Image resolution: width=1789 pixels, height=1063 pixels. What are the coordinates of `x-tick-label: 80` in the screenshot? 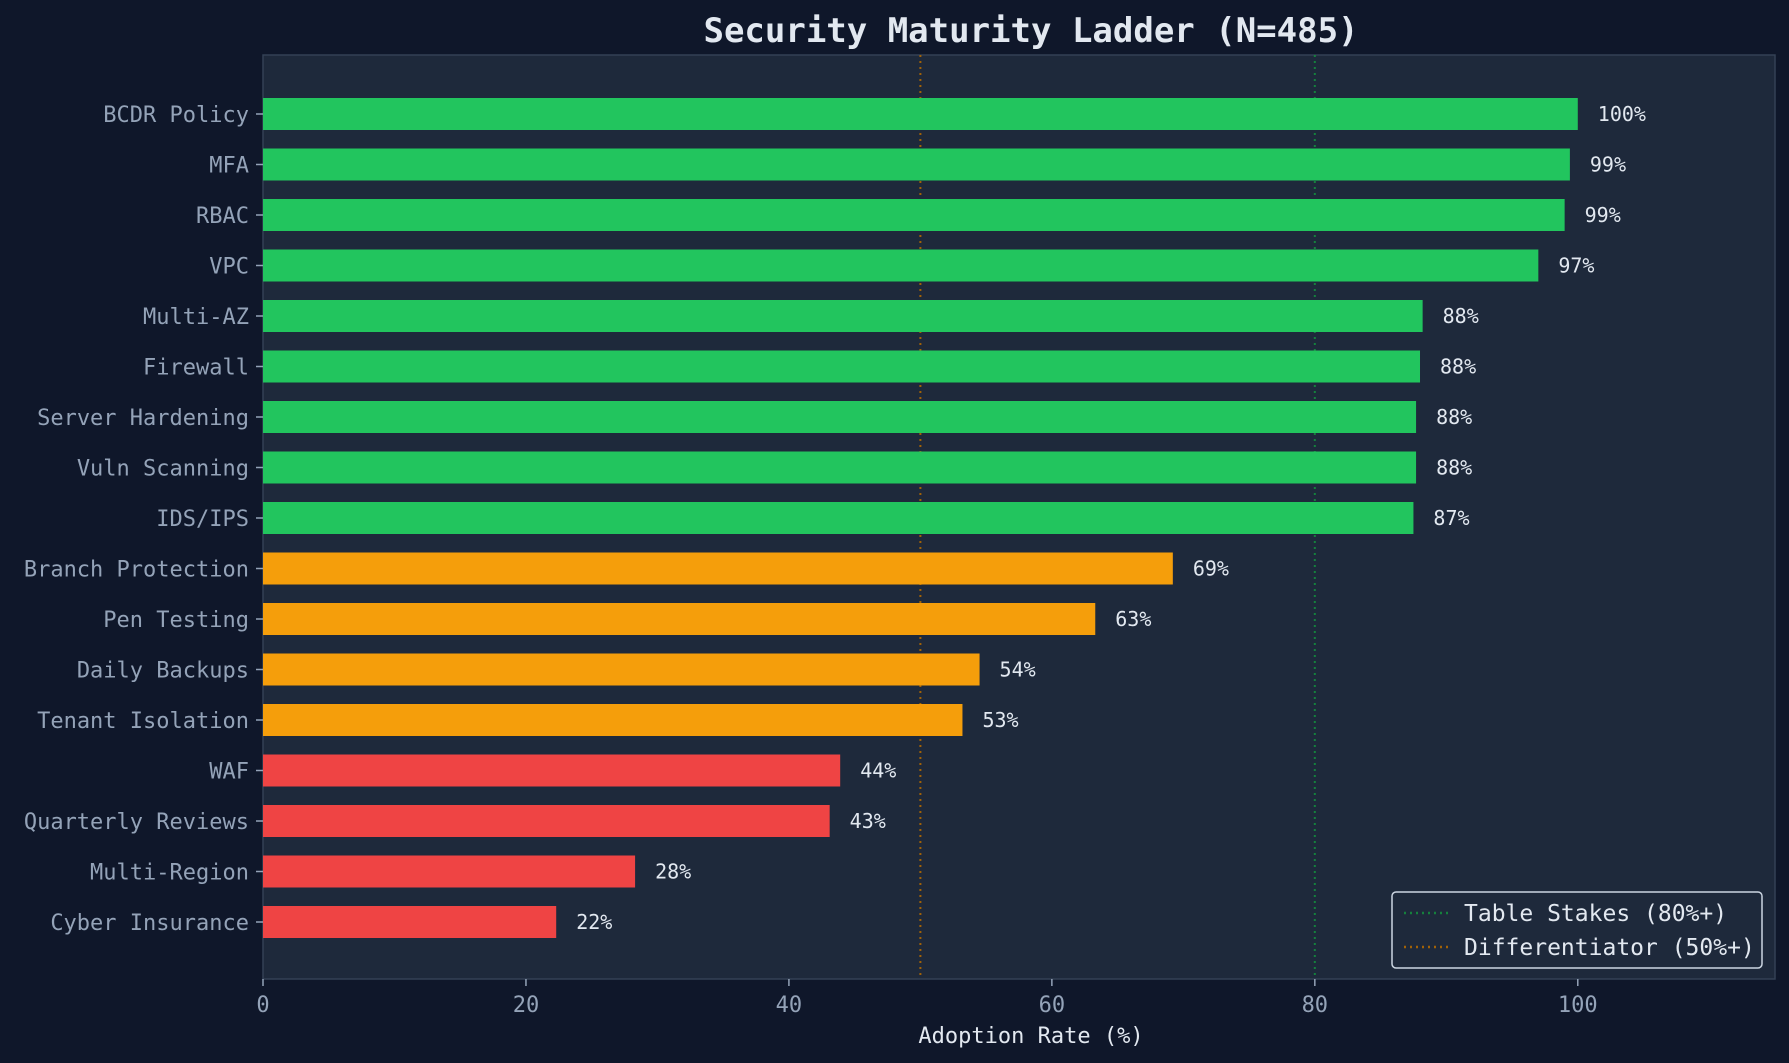 It's located at (1315, 1005).